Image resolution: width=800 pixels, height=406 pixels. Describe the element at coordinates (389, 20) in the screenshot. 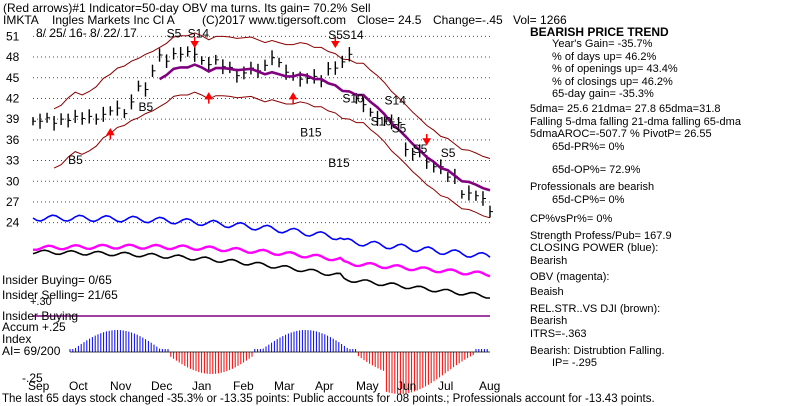

I see `close-value: Close= 24.5` at that location.